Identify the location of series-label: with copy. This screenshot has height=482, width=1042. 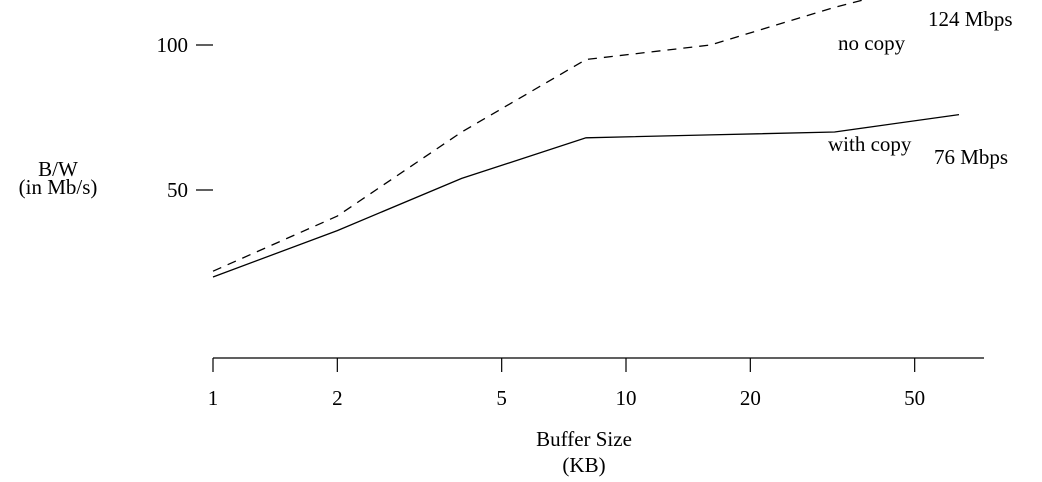
(870, 144).